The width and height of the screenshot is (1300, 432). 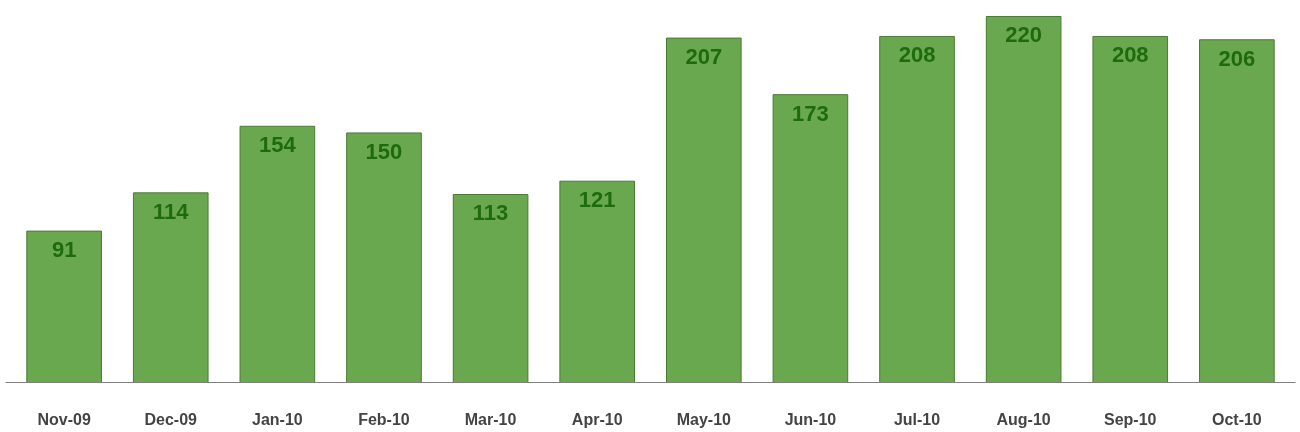 I want to click on x-tick-label: May-10, so click(x=704, y=419).